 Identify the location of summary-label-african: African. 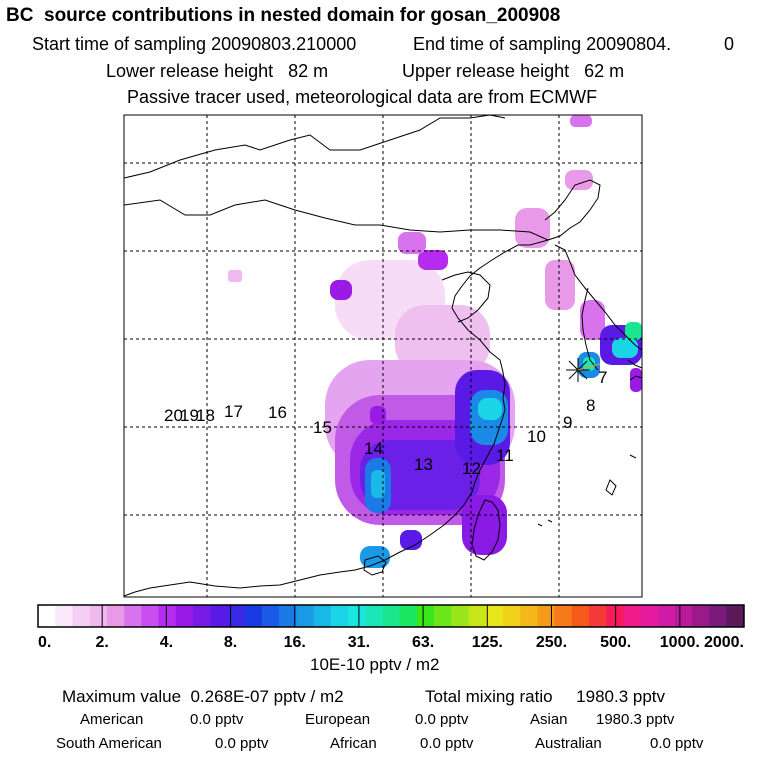
(353, 743).